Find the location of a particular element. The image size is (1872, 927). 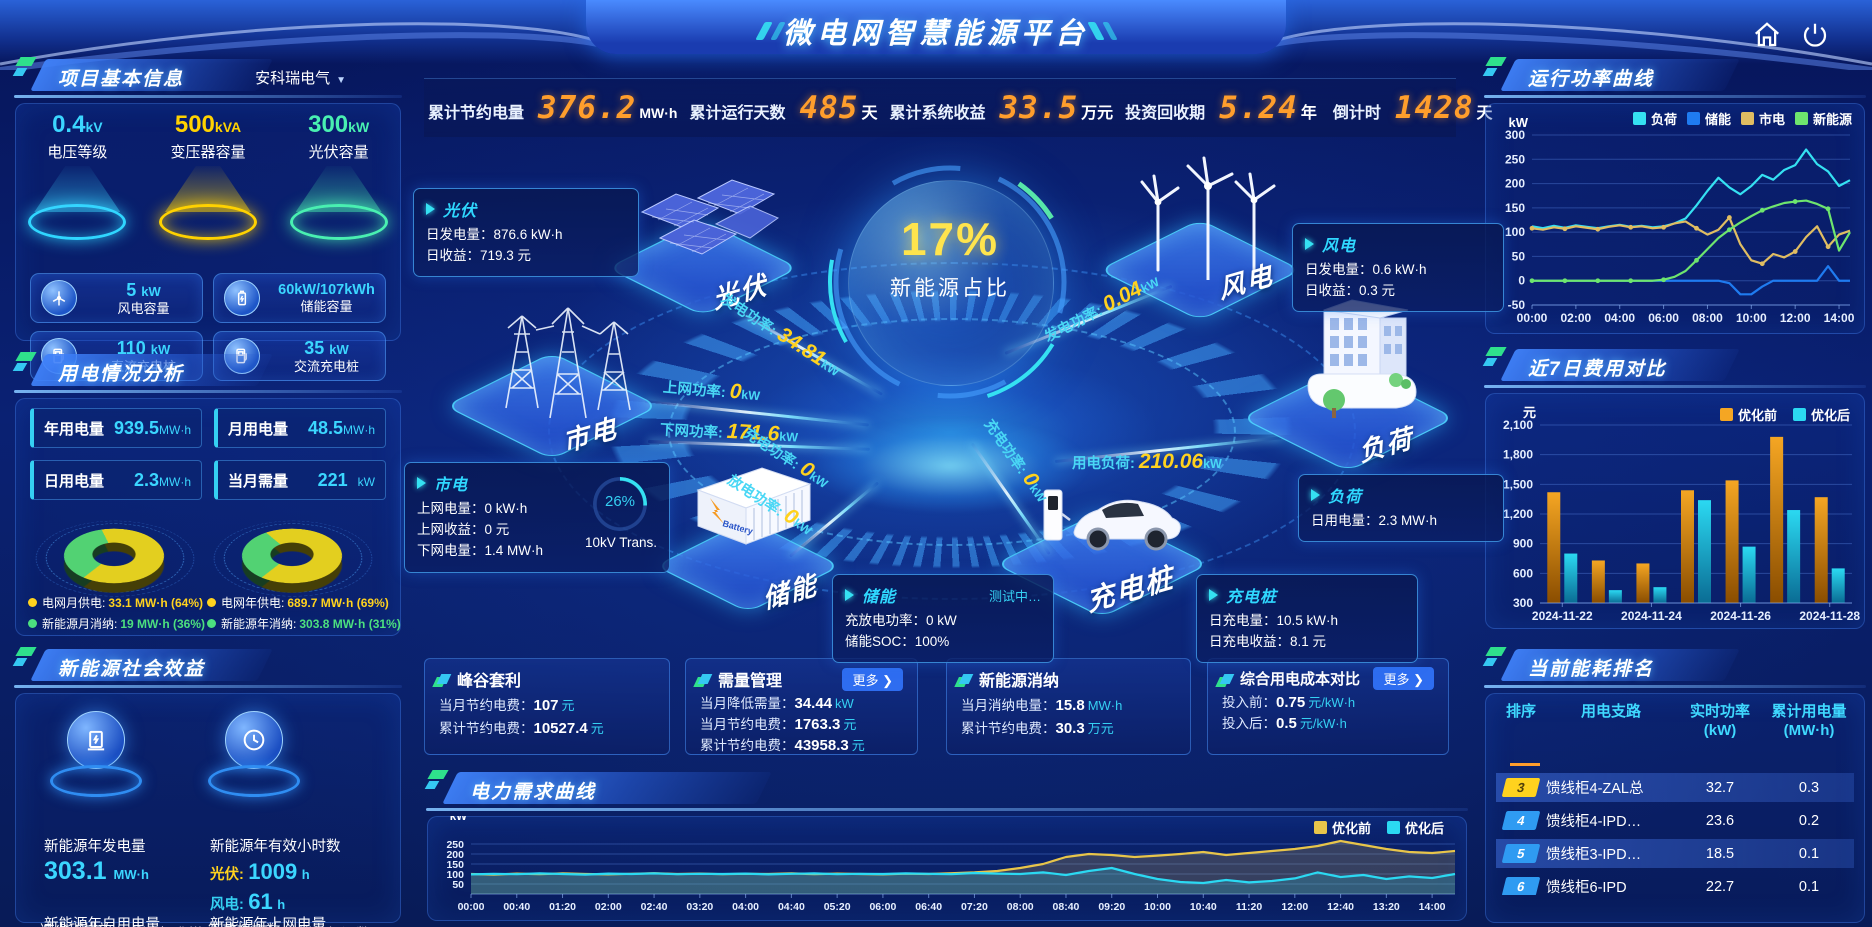

company-selector: 安科瑞电气 ▼ is located at coordinates (300, 78).